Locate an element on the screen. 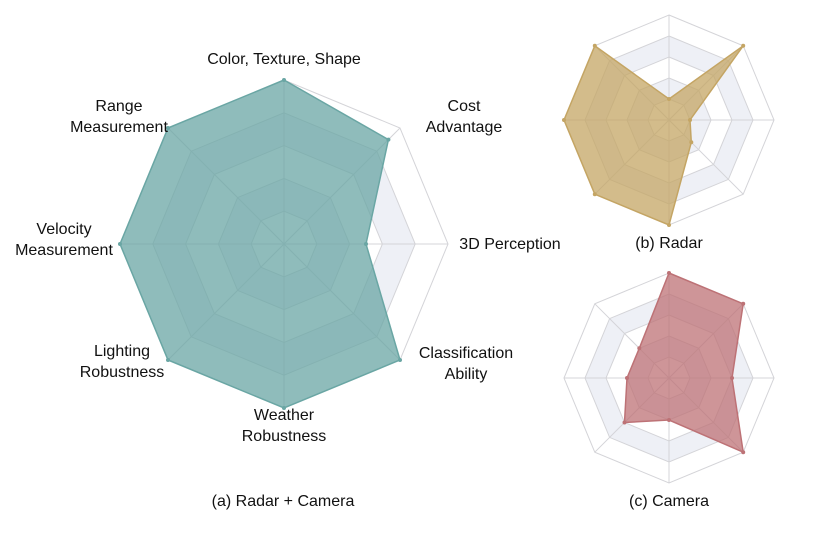 The height and width of the screenshot is (555, 818). axis-label: Weather Robustness is located at coordinates (284, 426).